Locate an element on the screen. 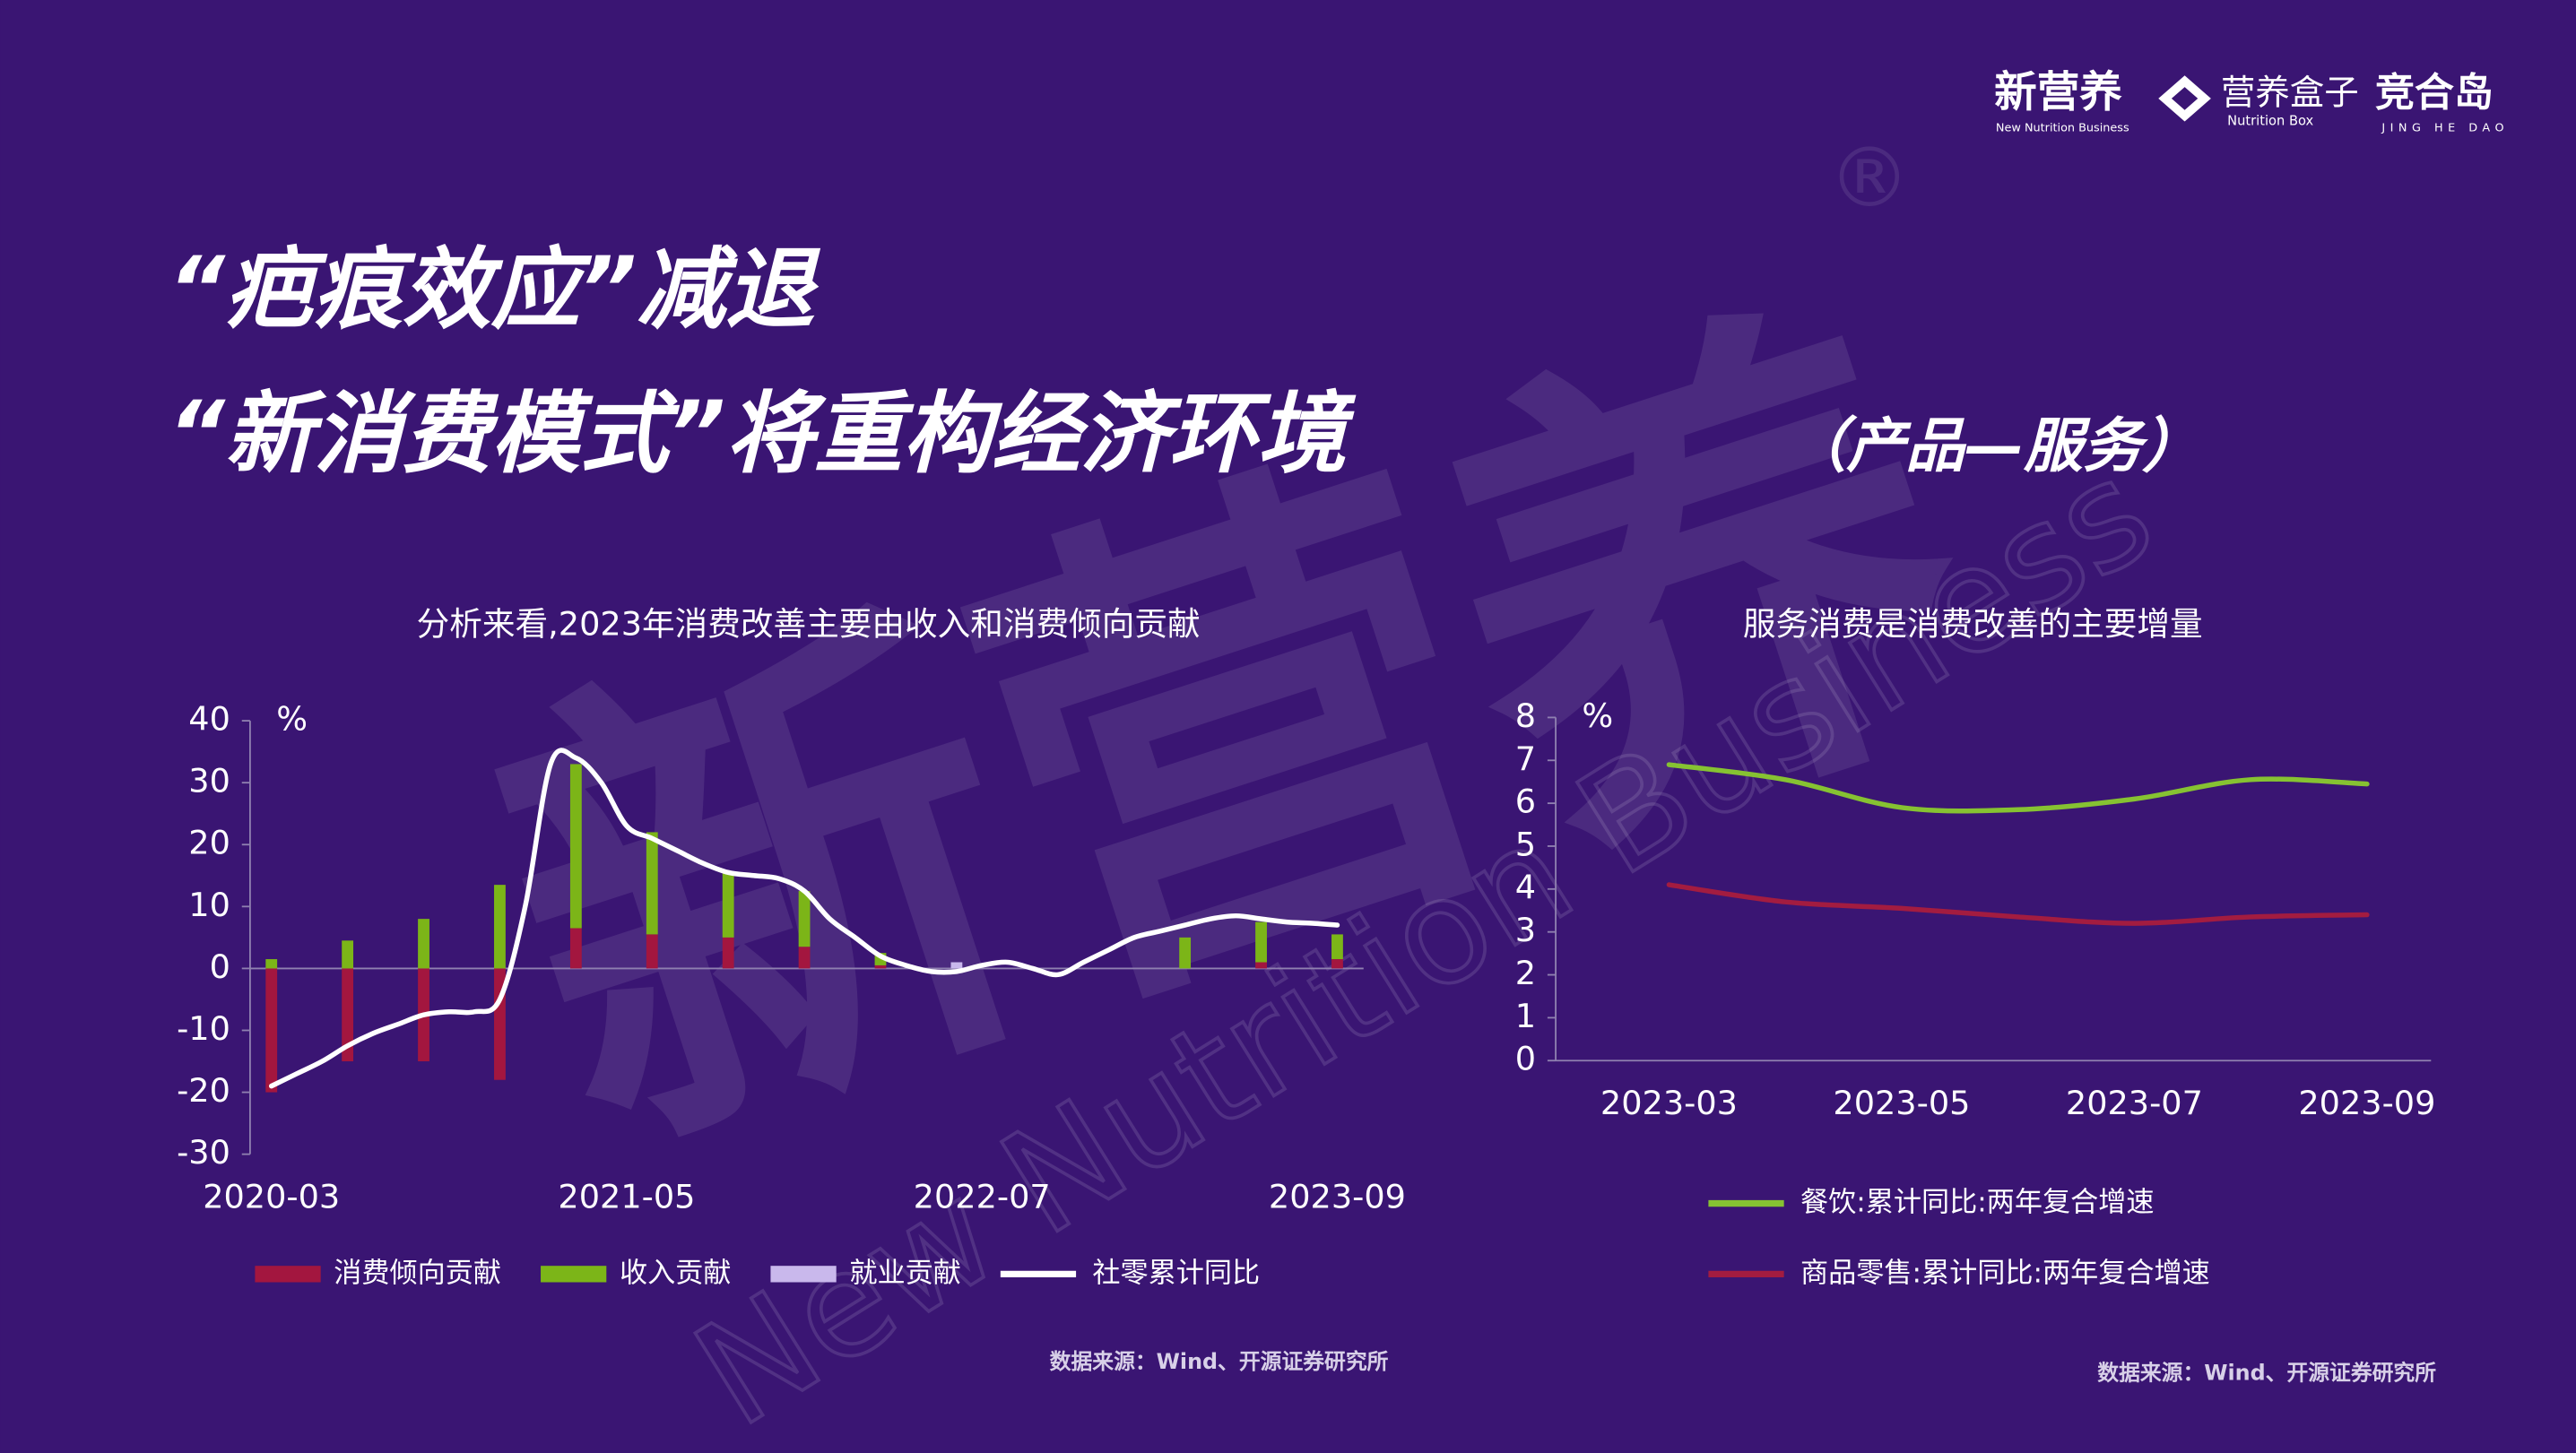 The height and width of the screenshot is (1453, 2576). y-tick-label: 3 is located at coordinates (1525, 930).